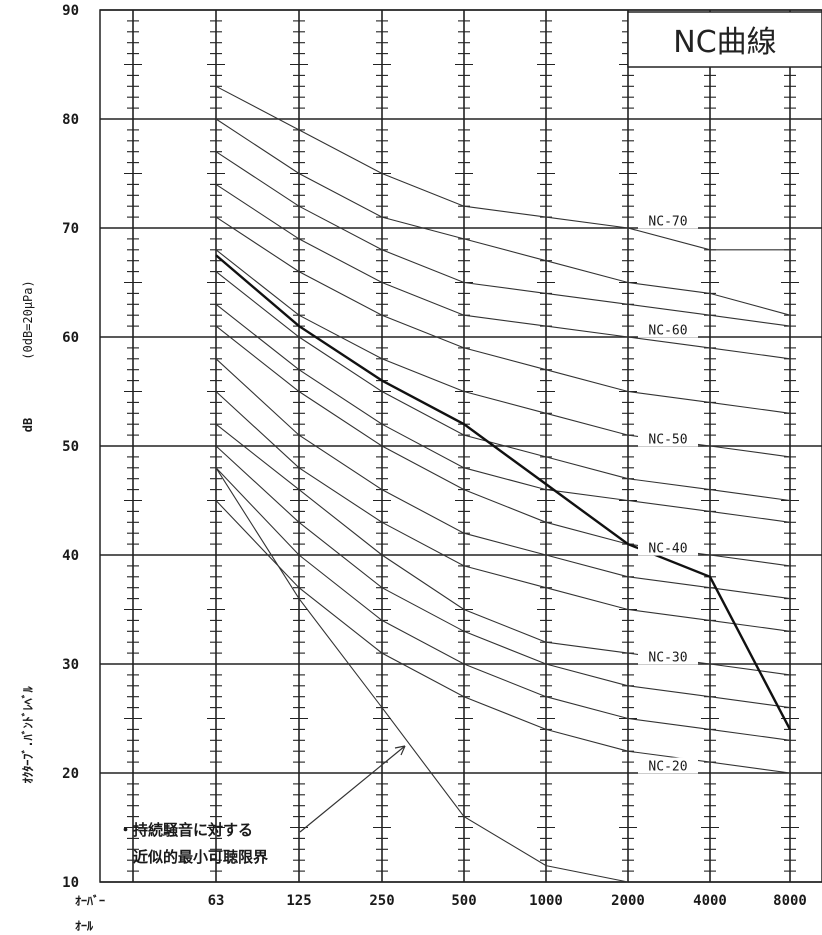 This screenshot has height=935, width=822. What do you see at coordinates (400, 750) in the screenshot?
I see `annotation-arrowhead` at bounding box center [400, 750].